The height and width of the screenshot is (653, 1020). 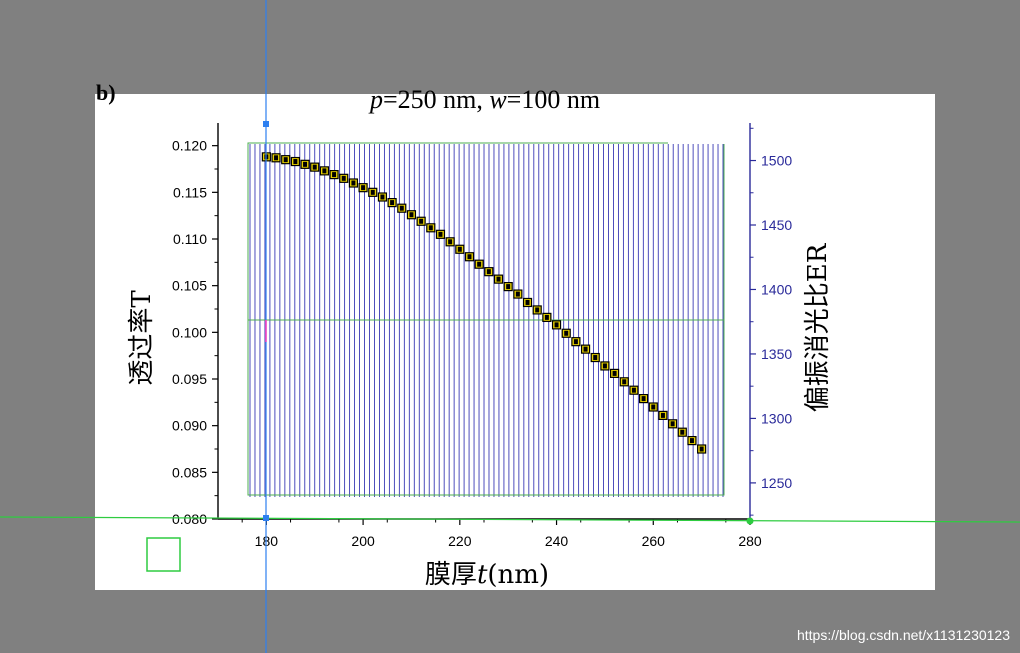 What do you see at coordinates (266, 518) in the screenshot?
I see `guide-handle-bottom` at bounding box center [266, 518].